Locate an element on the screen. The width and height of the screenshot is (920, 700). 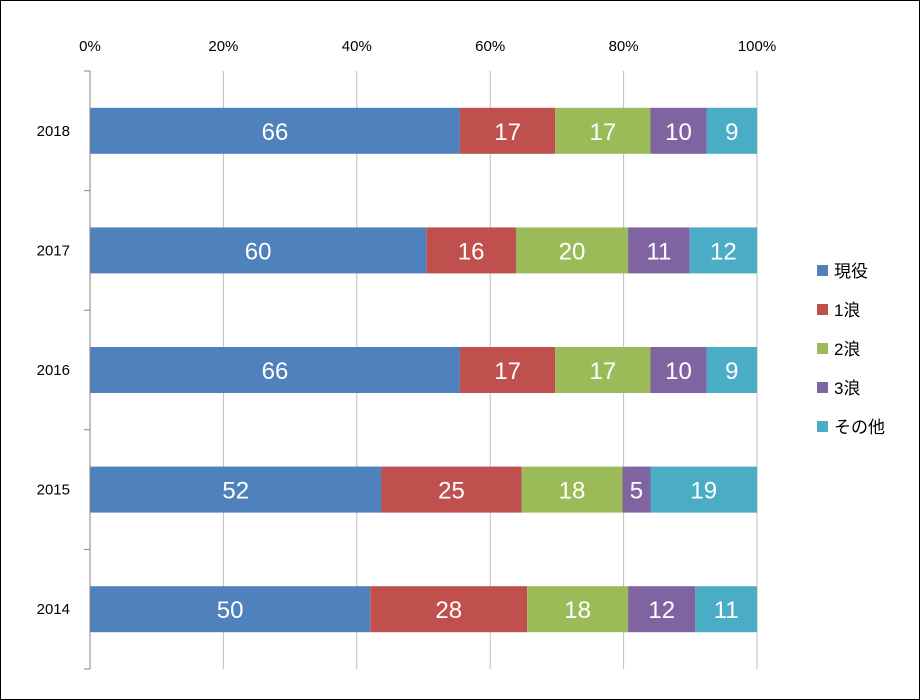
data-label: 25 is located at coordinates (451, 491).